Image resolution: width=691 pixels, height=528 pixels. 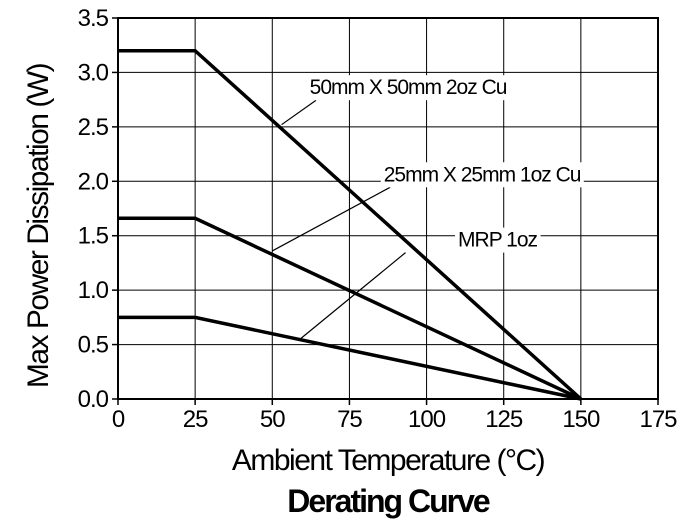 I want to click on y-tick-label: 0.5, so click(x=93, y=345).